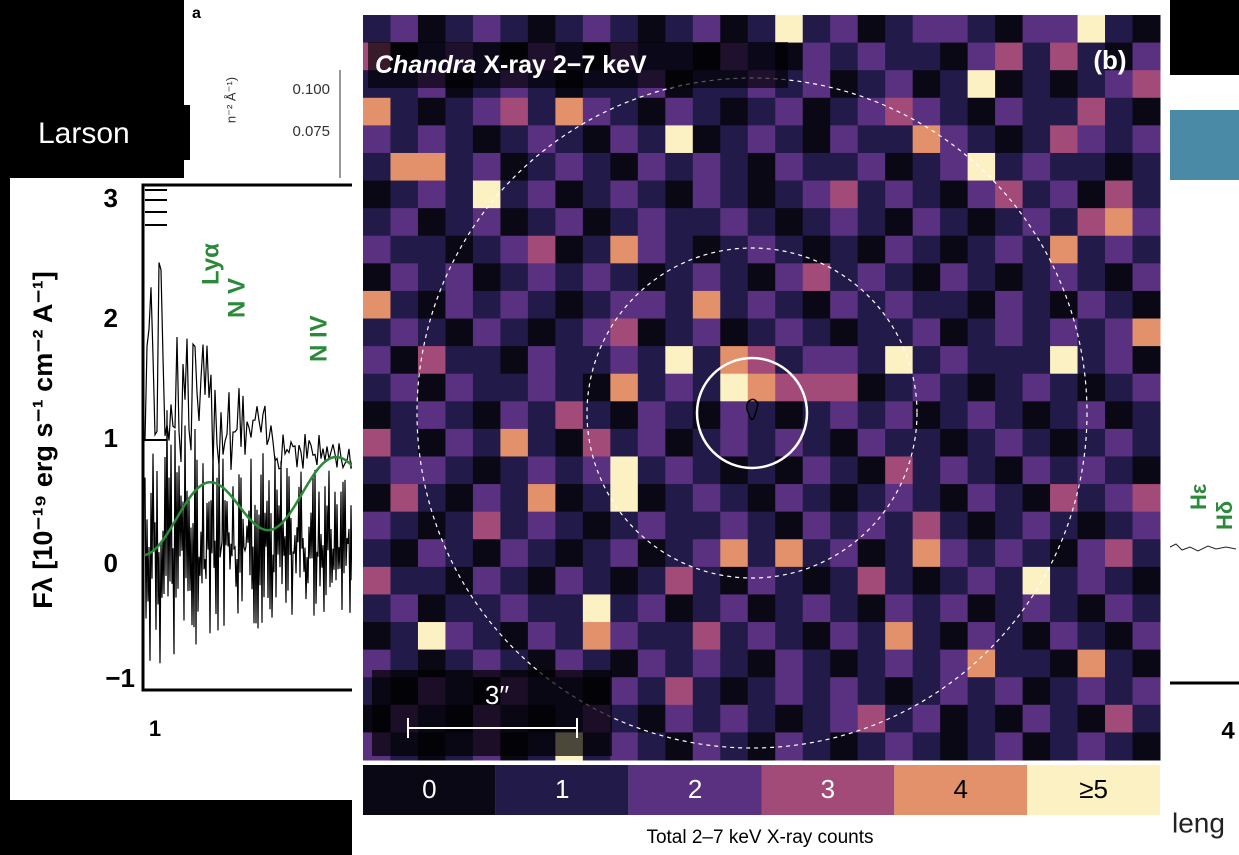 This screenshot has width=1239, height=855. I want to click on title-rest: X-ray 2−7 keV, so click(565, 65).